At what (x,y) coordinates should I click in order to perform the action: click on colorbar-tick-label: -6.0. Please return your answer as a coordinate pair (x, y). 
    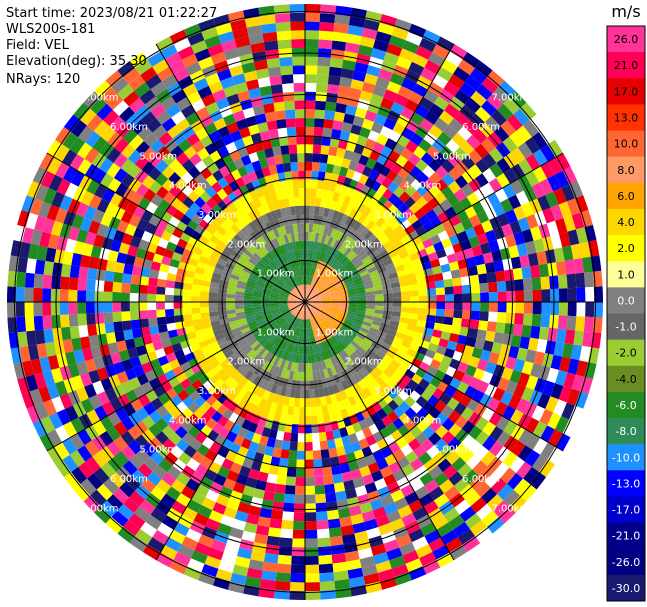
    Looking at the image, I should click on (625, 405).